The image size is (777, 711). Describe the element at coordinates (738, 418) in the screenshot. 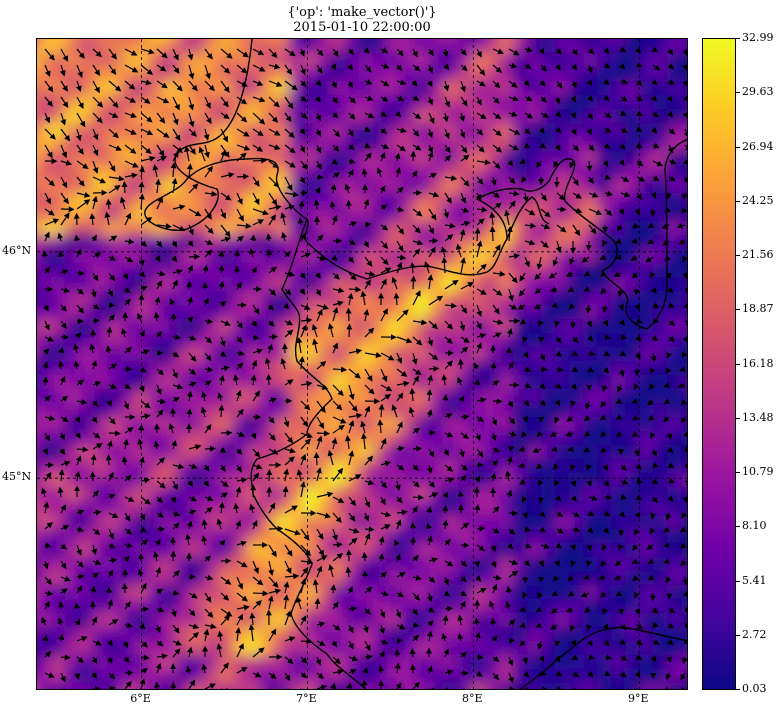

I see `colorbar-tick-mark` at that location.